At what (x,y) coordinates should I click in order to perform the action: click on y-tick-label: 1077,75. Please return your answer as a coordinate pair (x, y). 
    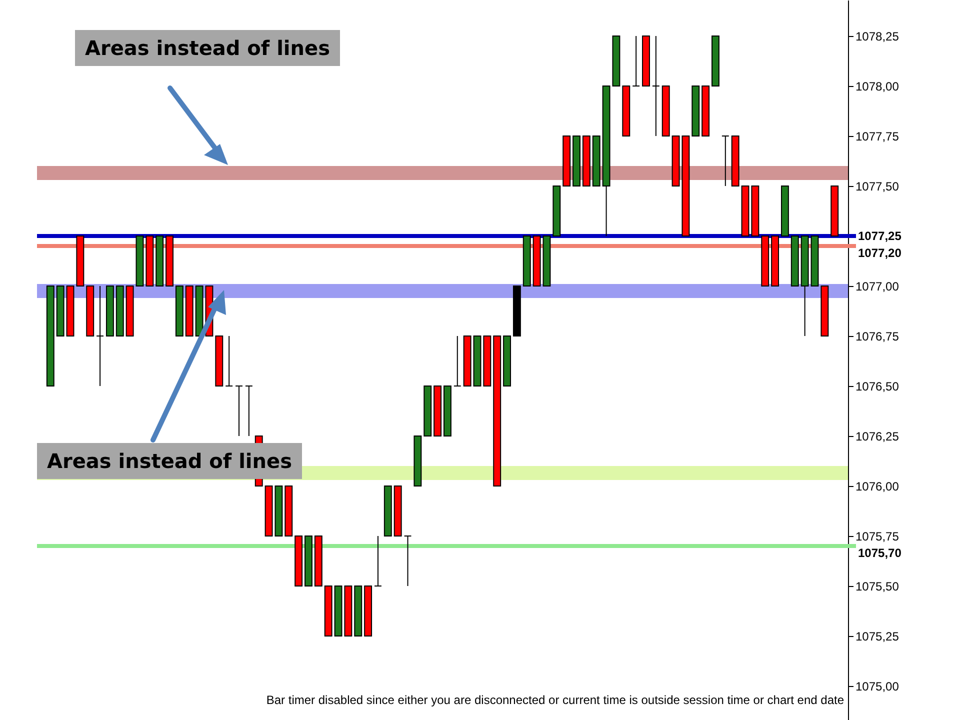
    Looking at the image, I should click on (878, 137).